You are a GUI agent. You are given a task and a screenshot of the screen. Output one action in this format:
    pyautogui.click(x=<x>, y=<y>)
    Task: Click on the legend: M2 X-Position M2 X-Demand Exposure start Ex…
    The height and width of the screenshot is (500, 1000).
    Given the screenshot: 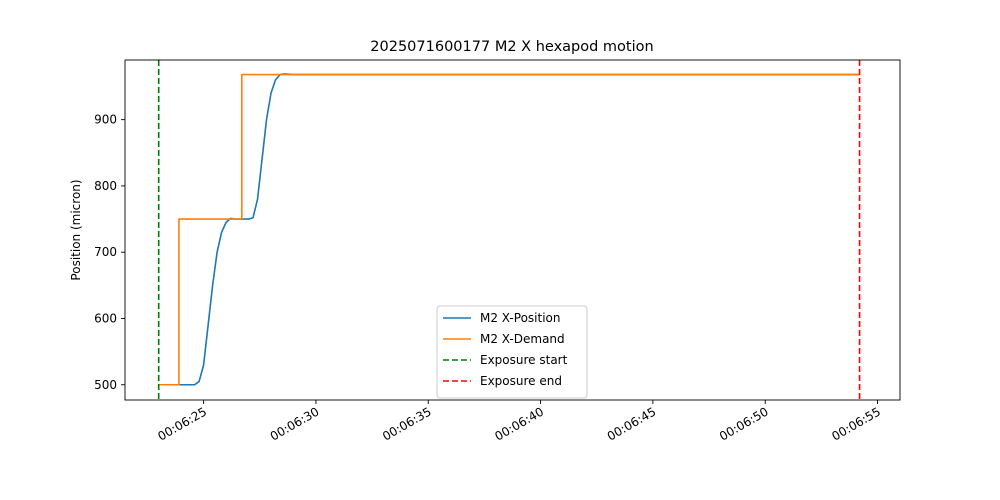 What is the action you would take?
    pyautogui.click(x=512, y=352)
    